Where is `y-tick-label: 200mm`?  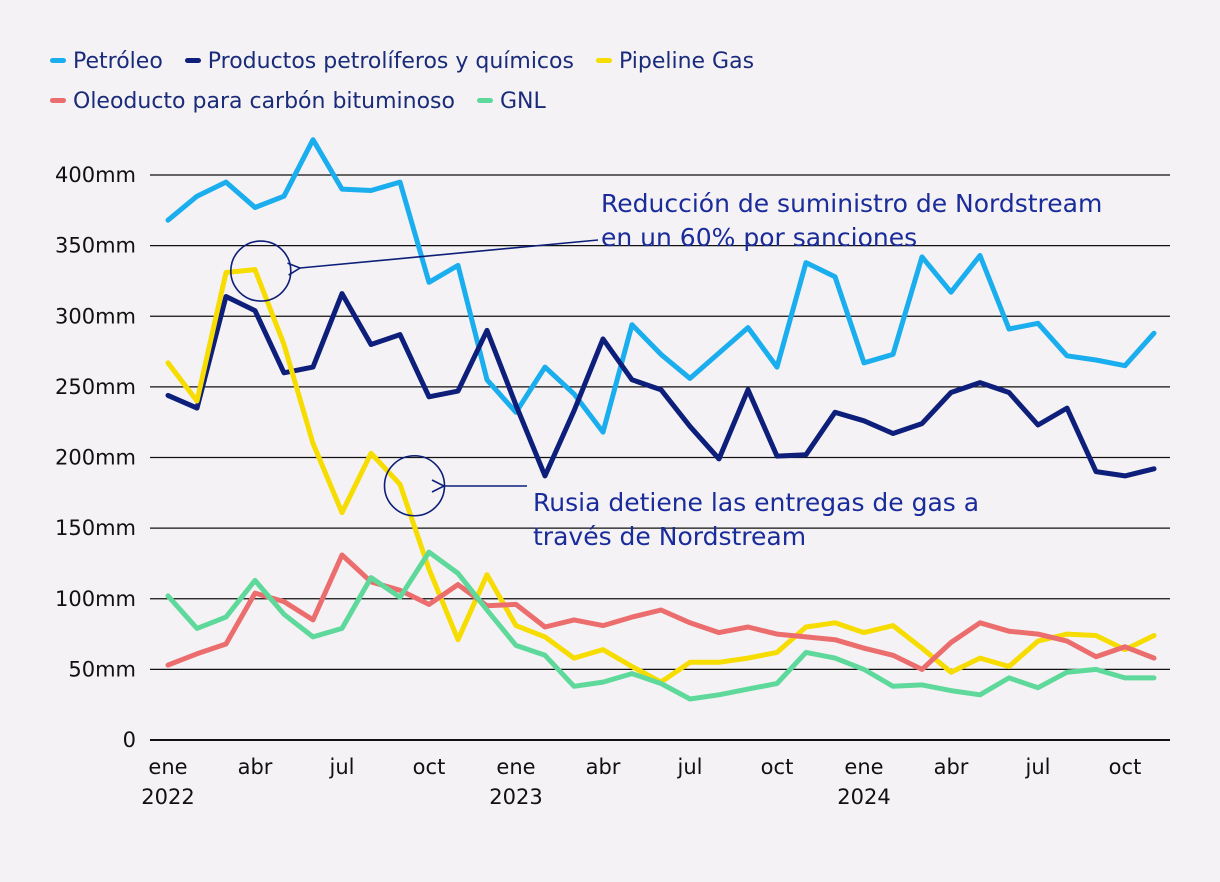
y-tick-label: 200mm is located at coordinates (95, 458).